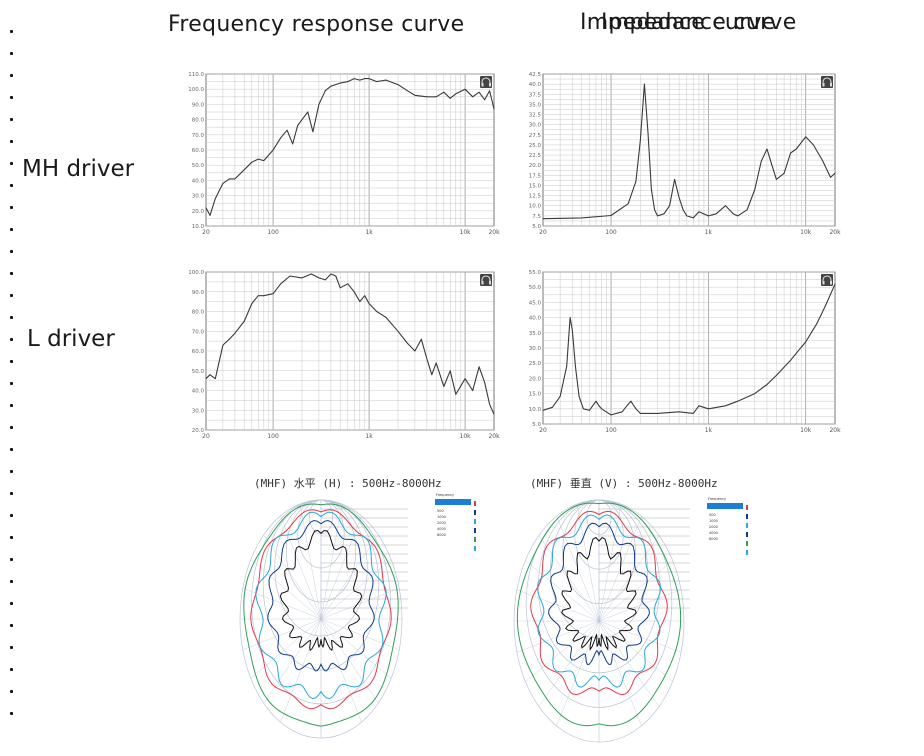 This screenshot has height=756, width=924. What do you see at coordinates (198, 105) in the screenshot?
I see `y-tick-label: 90.0` at bounding box center [198, 105].